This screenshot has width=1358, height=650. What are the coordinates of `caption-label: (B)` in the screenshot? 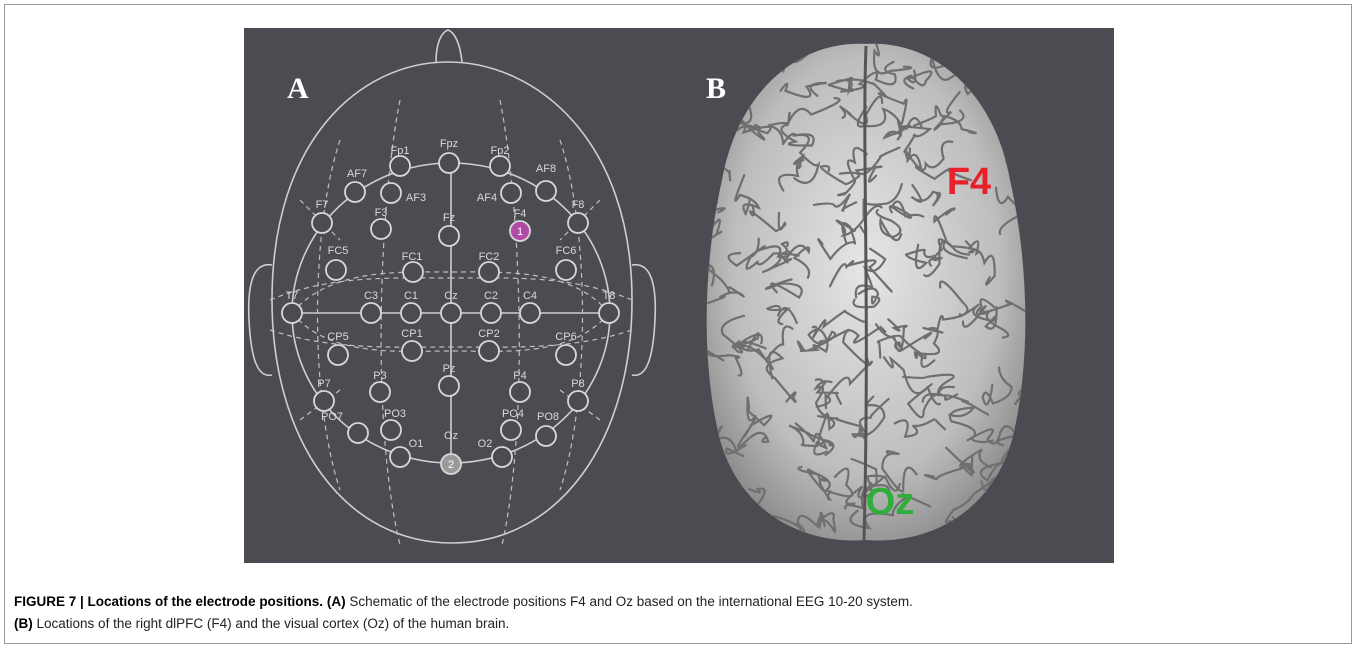 It's located at (23, 623).